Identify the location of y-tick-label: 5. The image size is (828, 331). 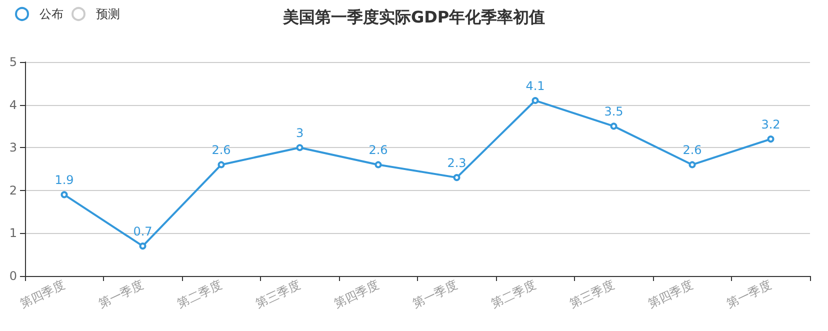
(13, 62).